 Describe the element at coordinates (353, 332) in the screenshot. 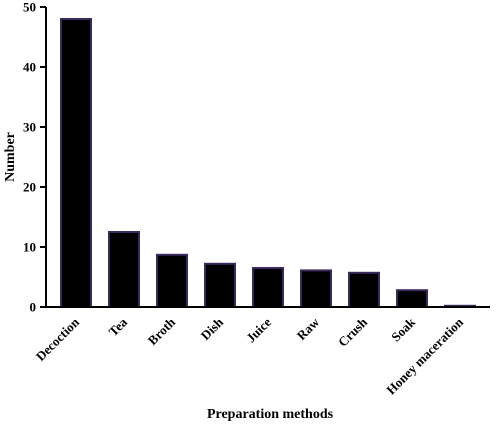

I see `x-category-label: Crush` at that location.